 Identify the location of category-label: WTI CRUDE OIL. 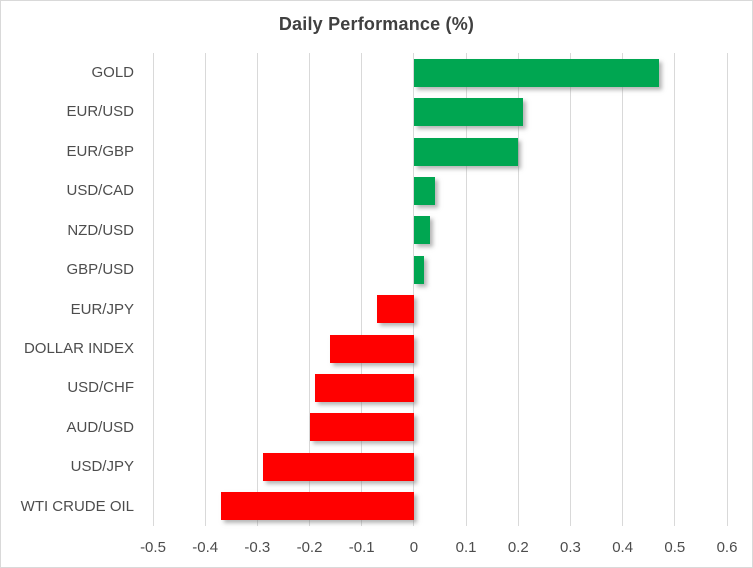
(77, 506).